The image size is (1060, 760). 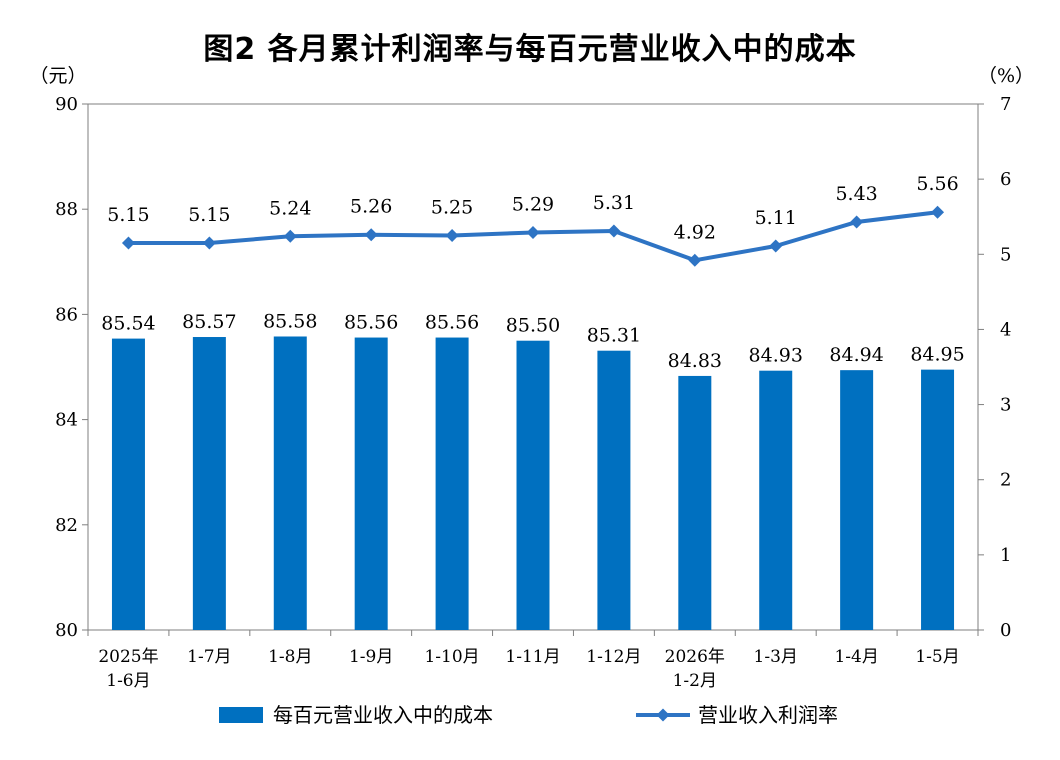 What do you see at coordinates (530, 49) in the screenshot?
I see `chart-title: 图2 各月累计利润率与每百元营业收入中的成本` at bounding box center [530, 49].